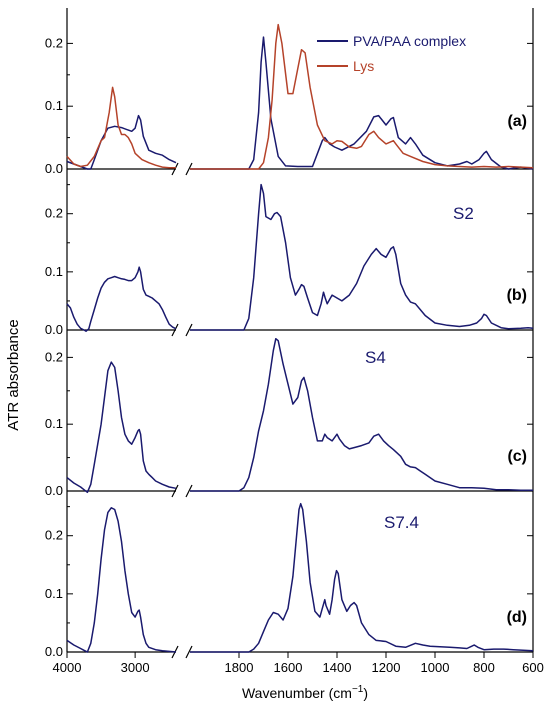  I want to click on x-tick-label: 1400, so click(337, 667).